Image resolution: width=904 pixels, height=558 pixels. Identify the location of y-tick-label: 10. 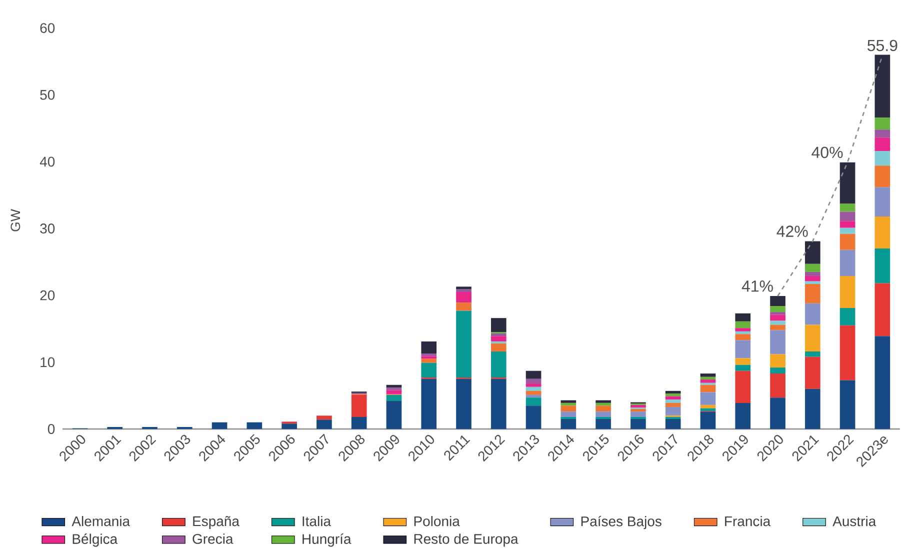
(47, 362).